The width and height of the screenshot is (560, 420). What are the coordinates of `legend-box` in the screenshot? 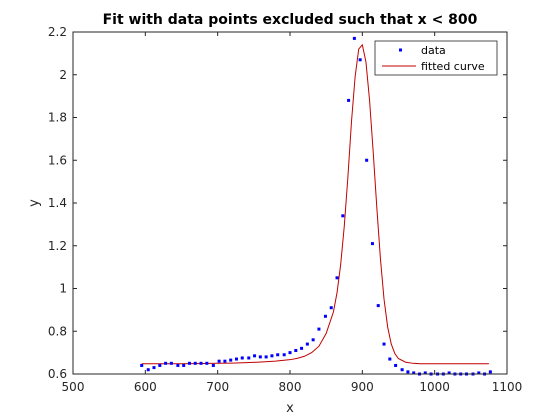 It's located at (436, 58).